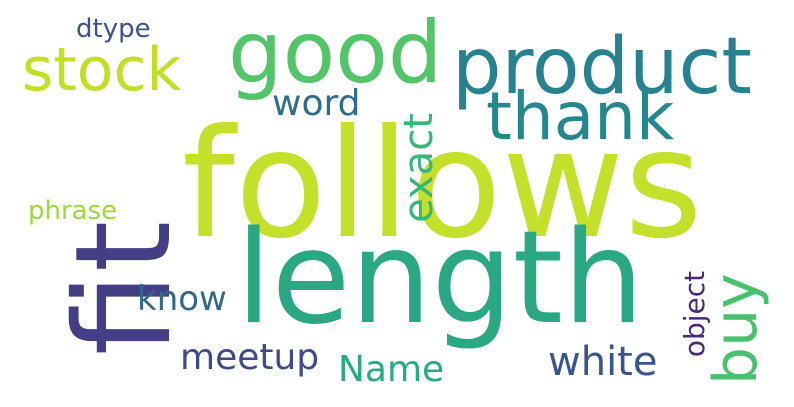  Describe the element at coordinates (694, 314) in the screenshot. I see `word-object: object` at that location.